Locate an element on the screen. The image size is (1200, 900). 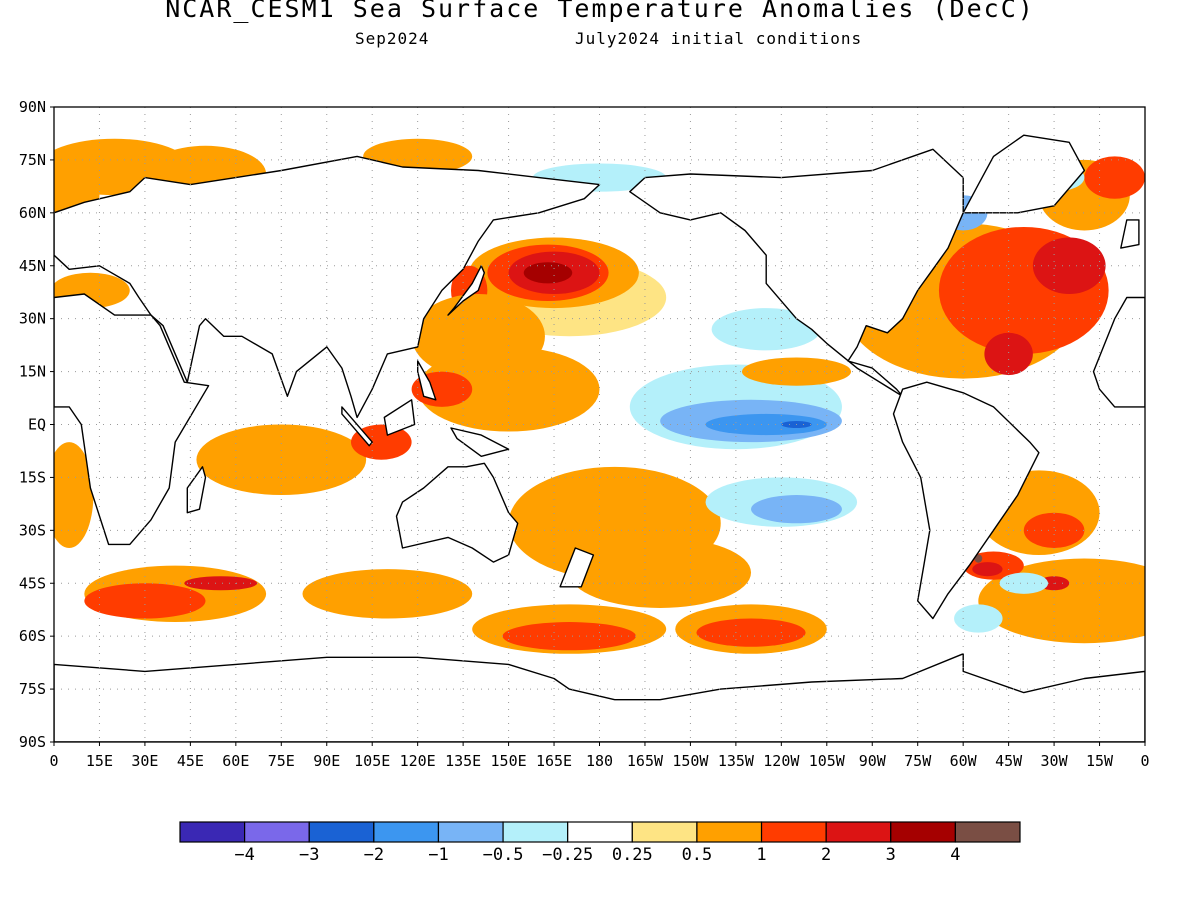
colorbar-label: −1 is located at coordinates (438, 855).